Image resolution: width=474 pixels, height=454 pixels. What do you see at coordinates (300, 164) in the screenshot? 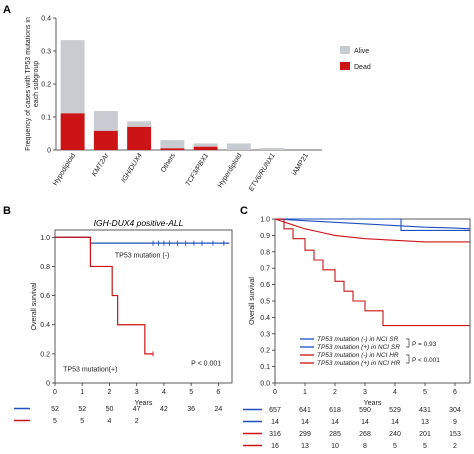
I see `x-category-label: iAMP21` at bounding box center [300, 164].